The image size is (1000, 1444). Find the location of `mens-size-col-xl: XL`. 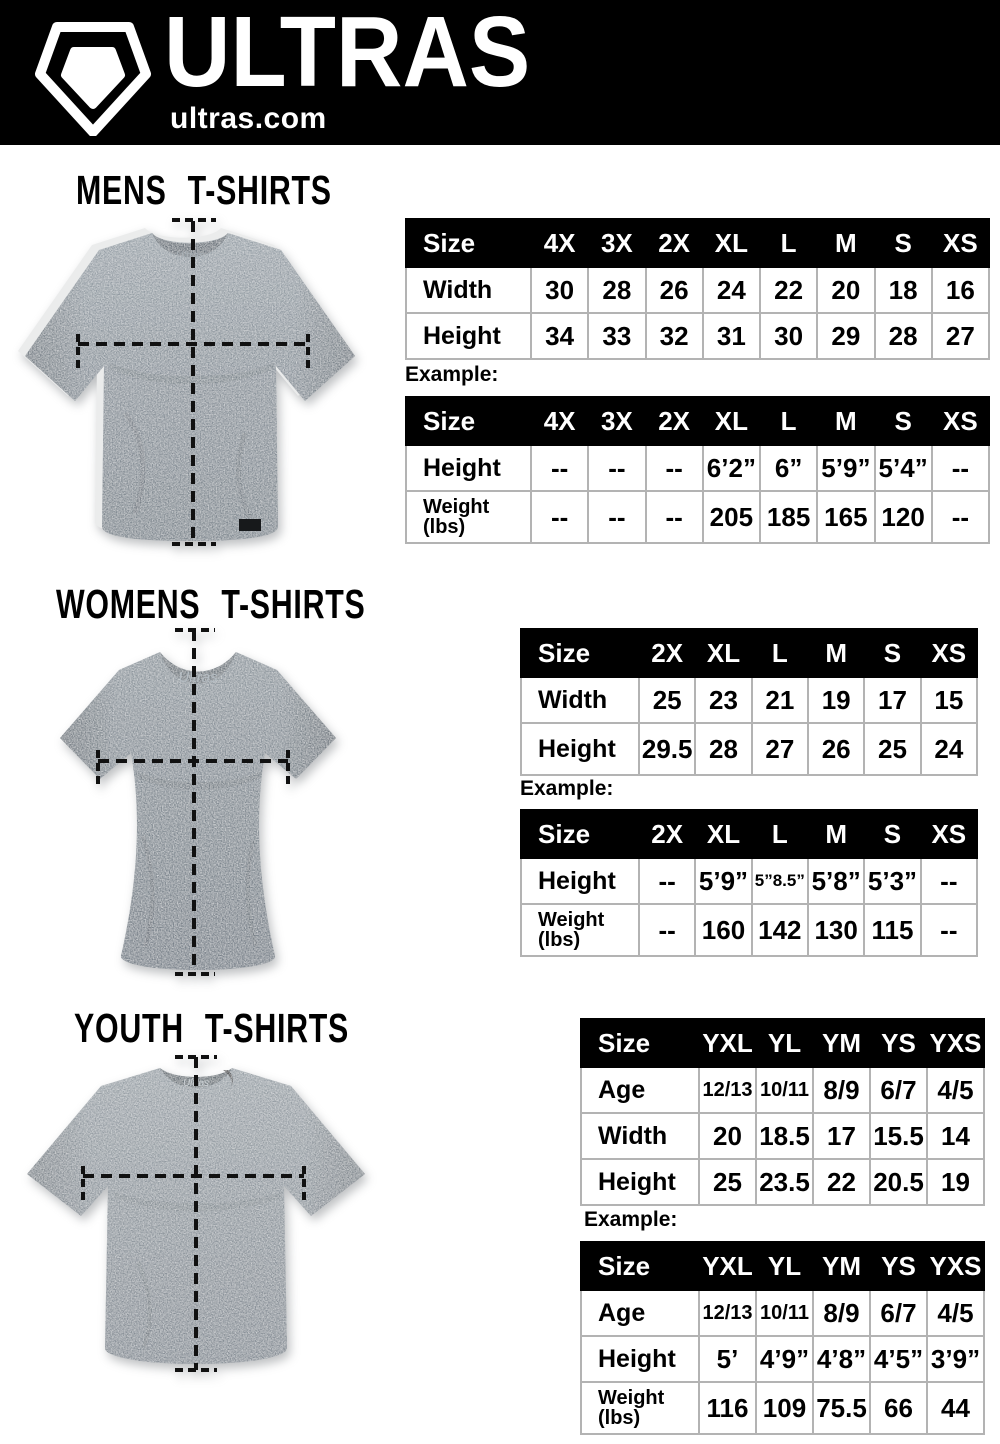

mens-size-col-xl: XL is located at coordinates (731, 243).